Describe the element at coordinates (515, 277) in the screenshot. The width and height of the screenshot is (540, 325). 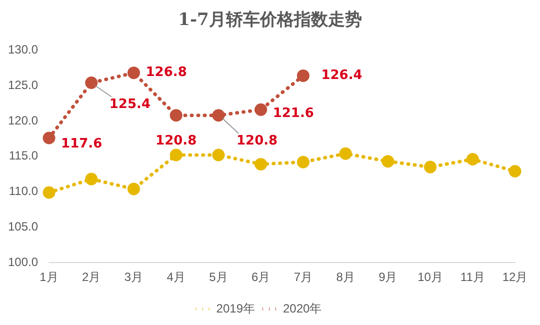
I see `x-tick-label: 12月` at that location.